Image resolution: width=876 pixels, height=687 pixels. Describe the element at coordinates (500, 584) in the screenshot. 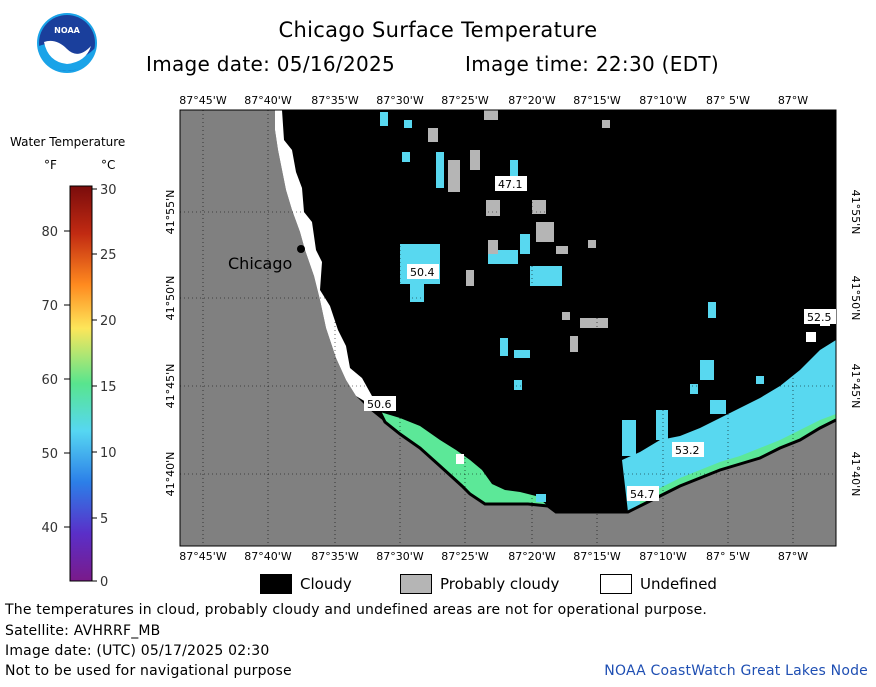

I see `probably-cloudy-label: Probably cloudy` at that location.